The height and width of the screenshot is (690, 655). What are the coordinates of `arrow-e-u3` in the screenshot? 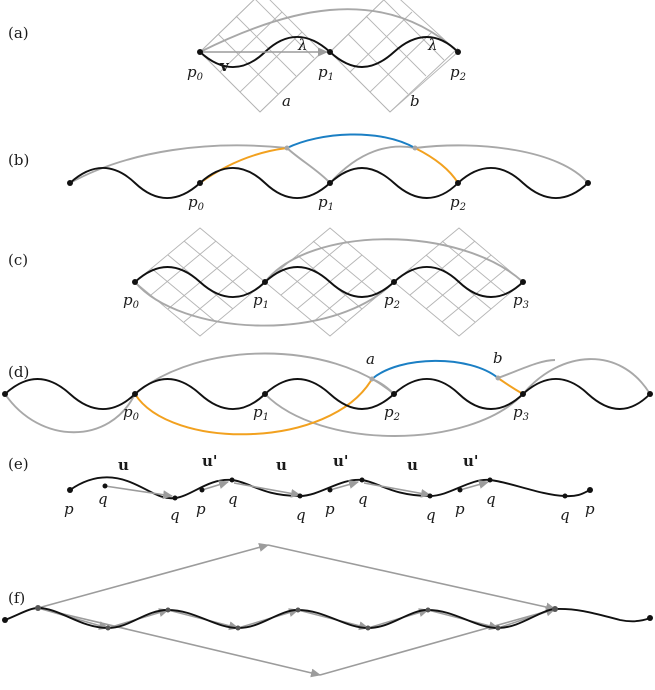 It's located at (267, 490).